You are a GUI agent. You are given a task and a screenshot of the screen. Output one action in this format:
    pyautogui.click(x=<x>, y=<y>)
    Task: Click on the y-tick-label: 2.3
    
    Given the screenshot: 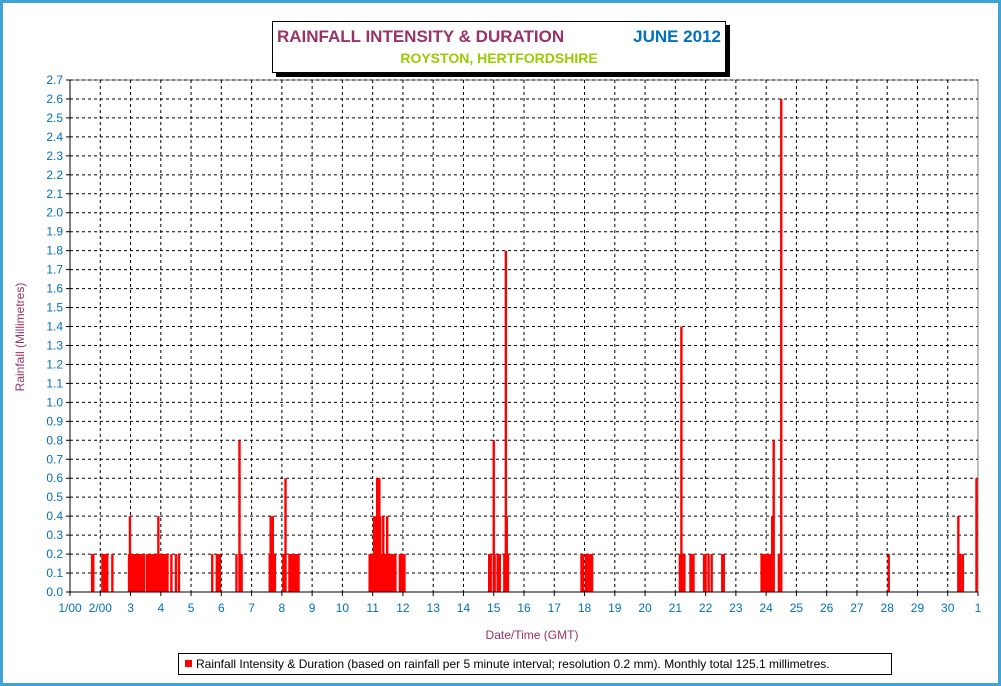 What is the action you would take?
    pyautogui.click(x=54, y=156)
    